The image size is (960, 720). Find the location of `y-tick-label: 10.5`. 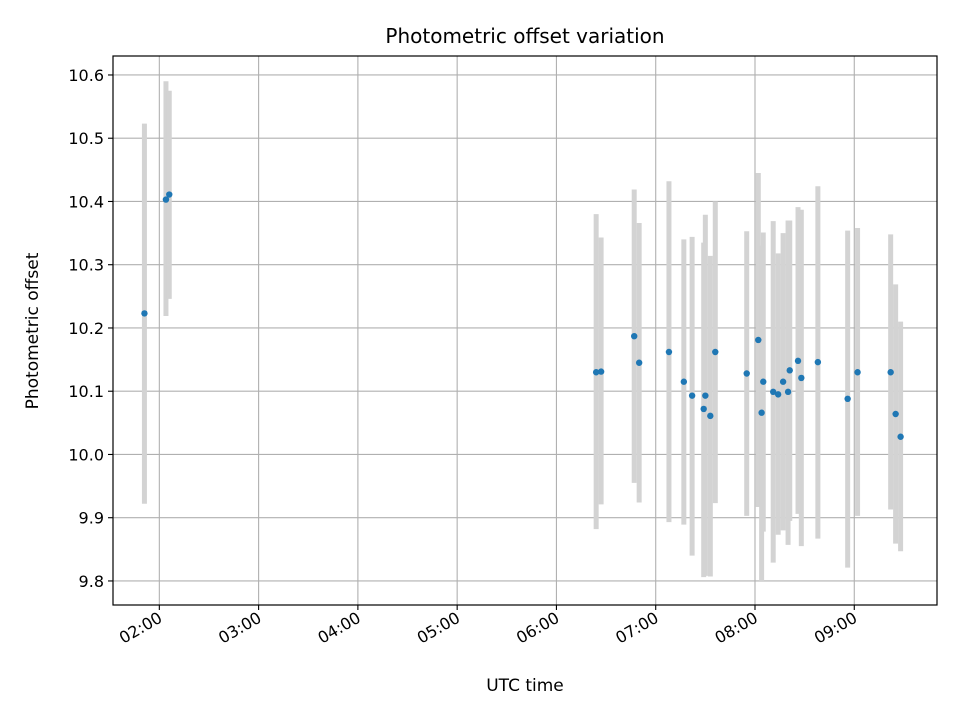

y-tick-label: 10.5 is located at coordinates (86, 138).